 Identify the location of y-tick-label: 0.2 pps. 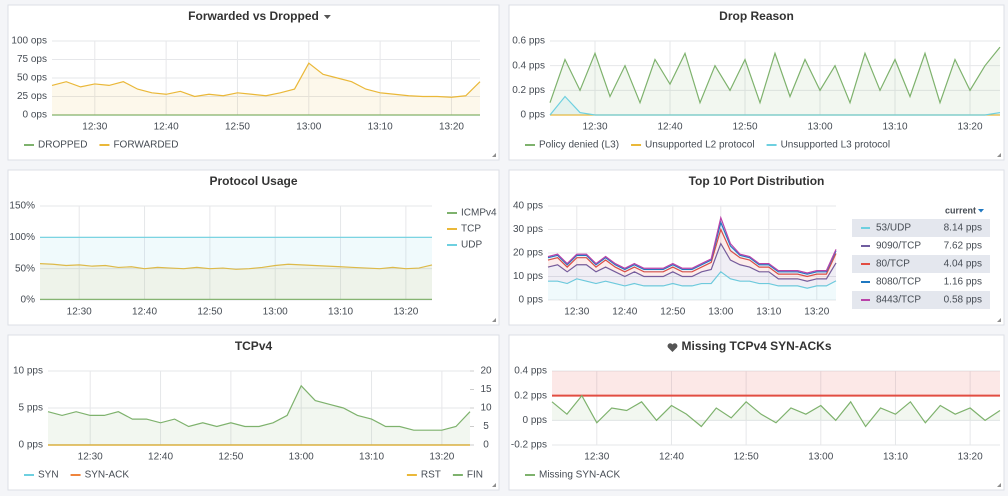
(528, 90).